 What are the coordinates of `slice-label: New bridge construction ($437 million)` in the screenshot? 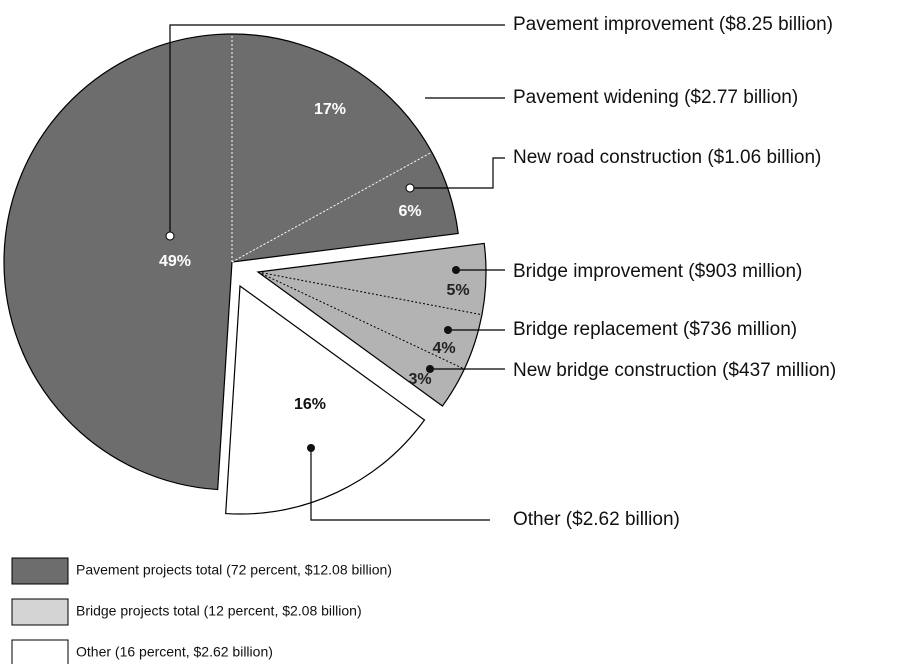 It's located at (674, 370).